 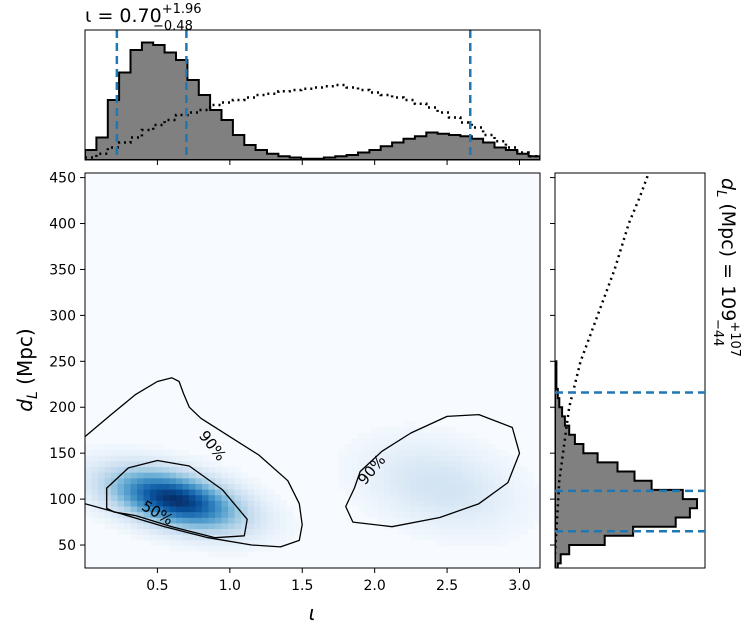 What do you see at coordinates (230, 586) in the screenshot?
I see `x-tick-label: 1.0` at bounding box center [230, 586].